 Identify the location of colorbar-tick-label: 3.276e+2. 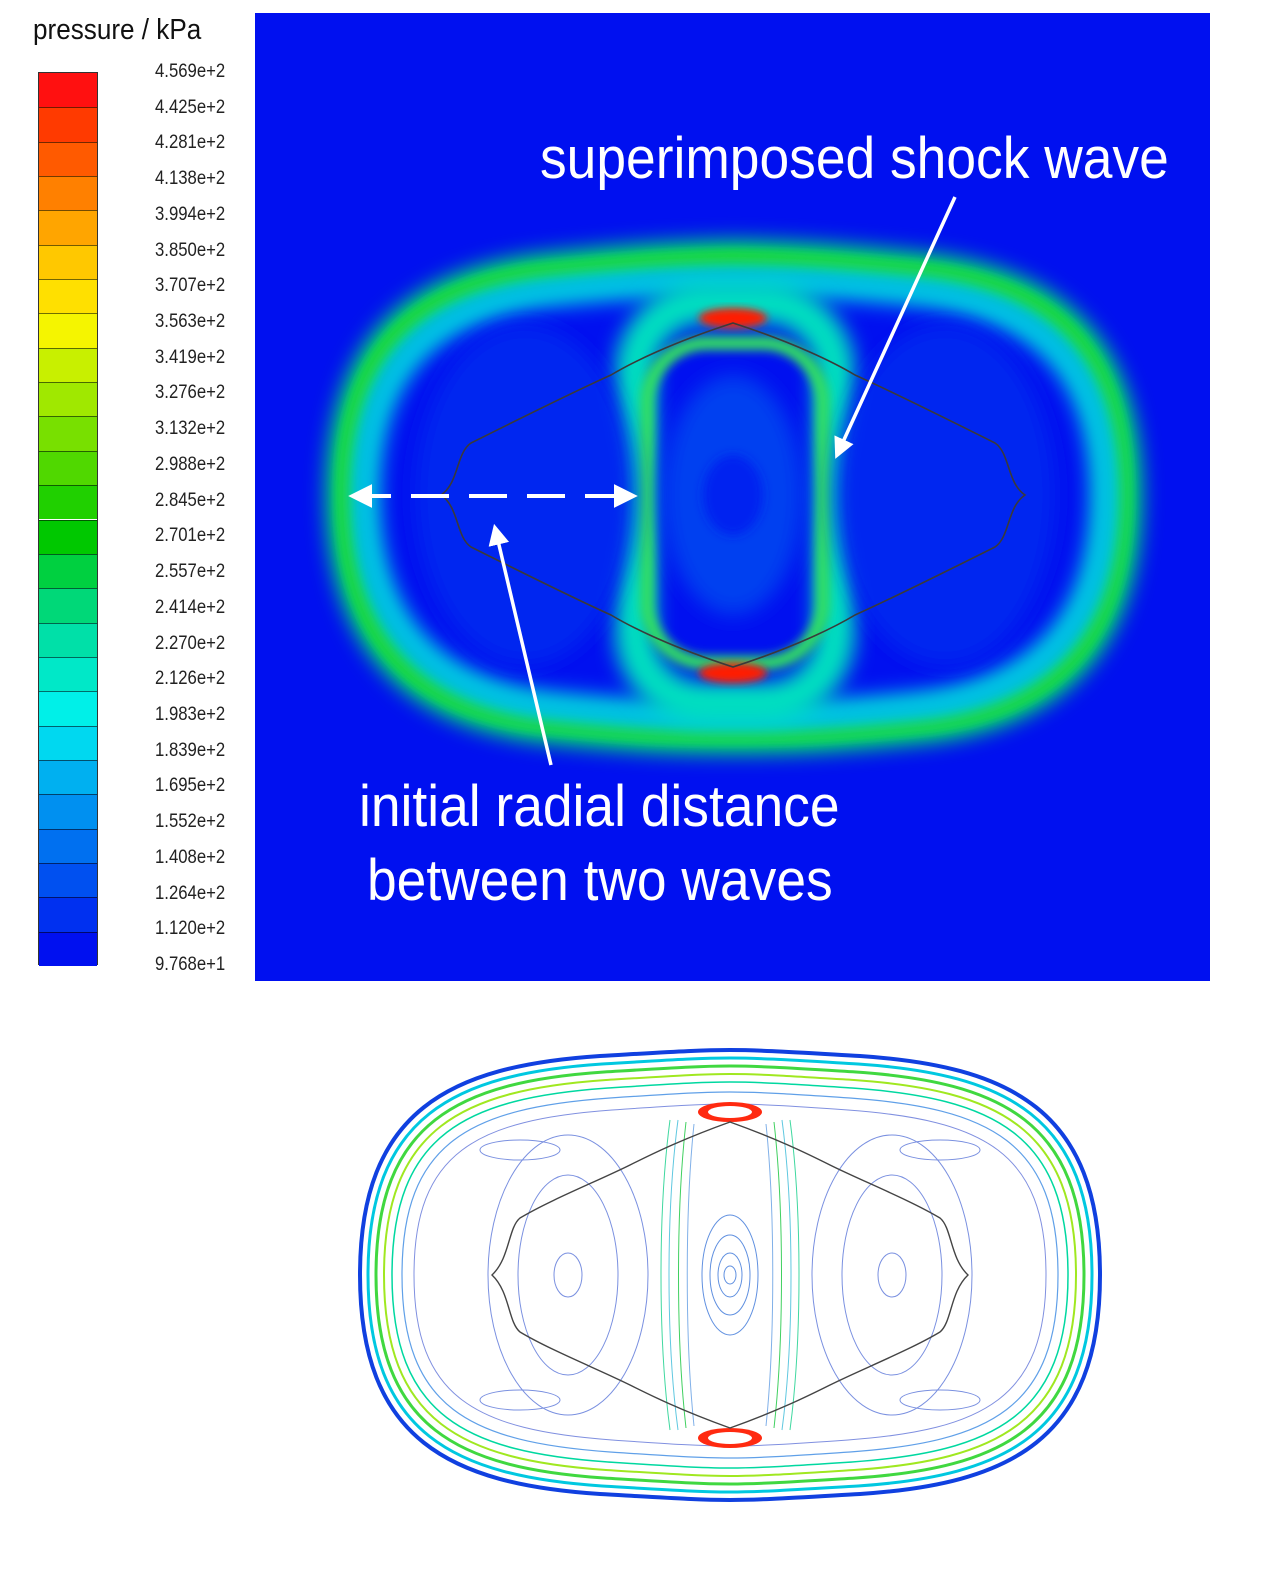
(190, 393).